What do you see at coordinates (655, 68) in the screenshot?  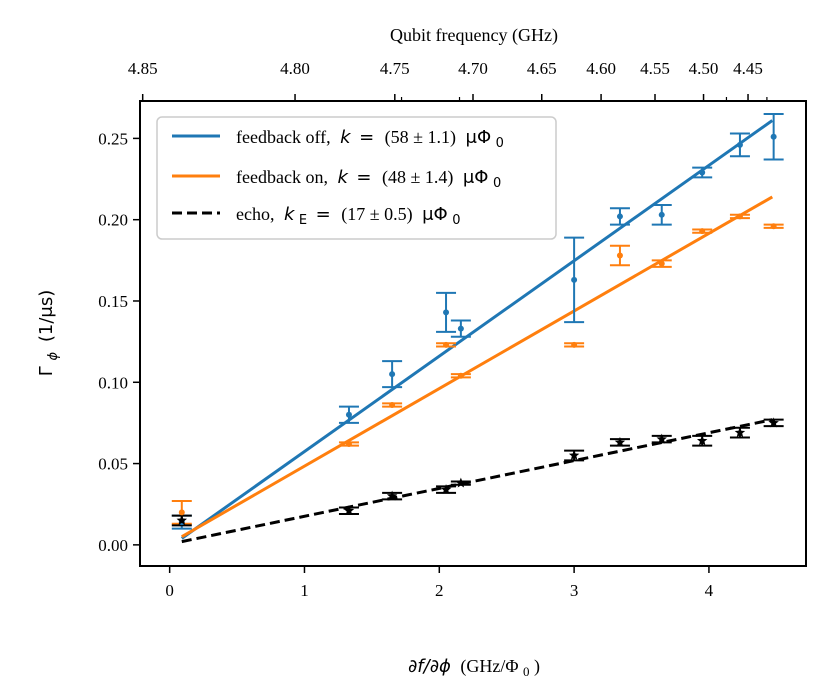 I see `top-tick-label: 4.55` at bounding box center [655, 68].